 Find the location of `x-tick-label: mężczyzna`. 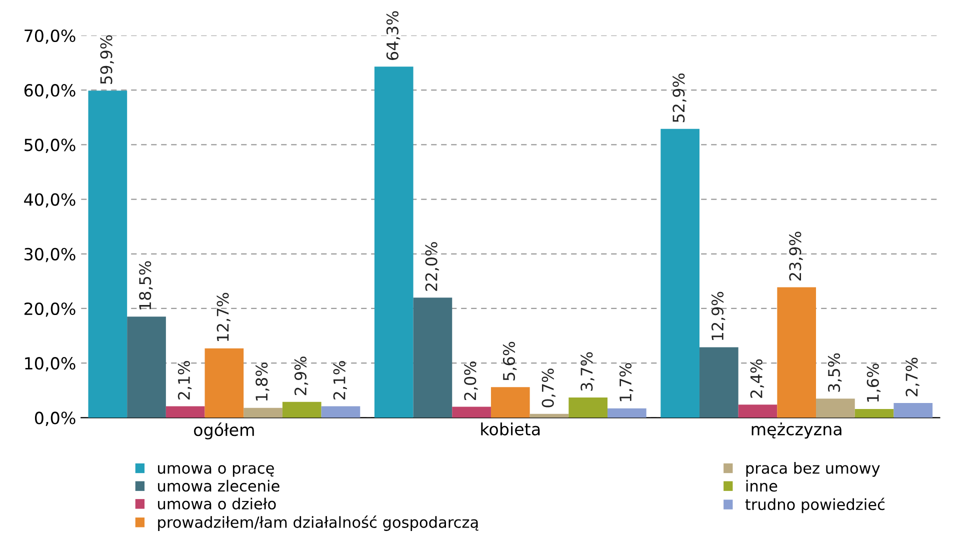

x-tick-label: mężczyzna is located at coordinates (797, 430).